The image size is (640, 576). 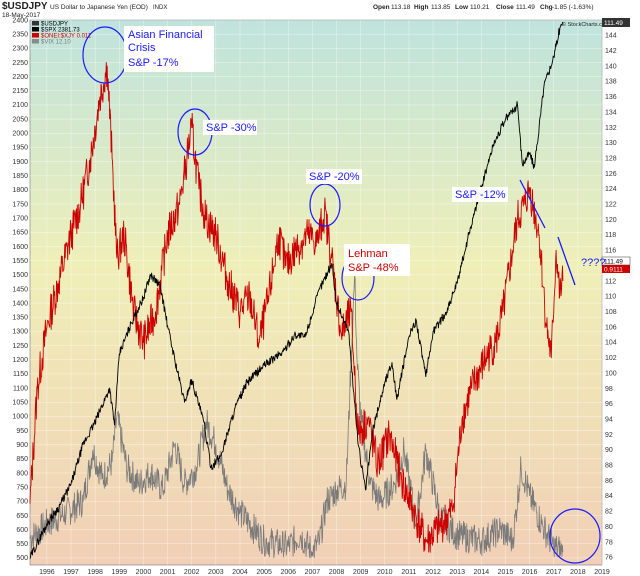 What do you see at coordinates (401, 7) in the screenshot?
I see `open-value: 113.18` at bounding box center [401, 7].